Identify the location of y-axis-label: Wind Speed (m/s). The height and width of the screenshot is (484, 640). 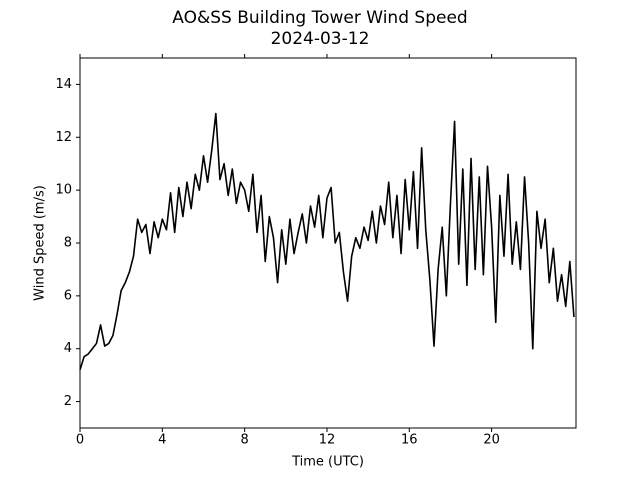
(40, 243).